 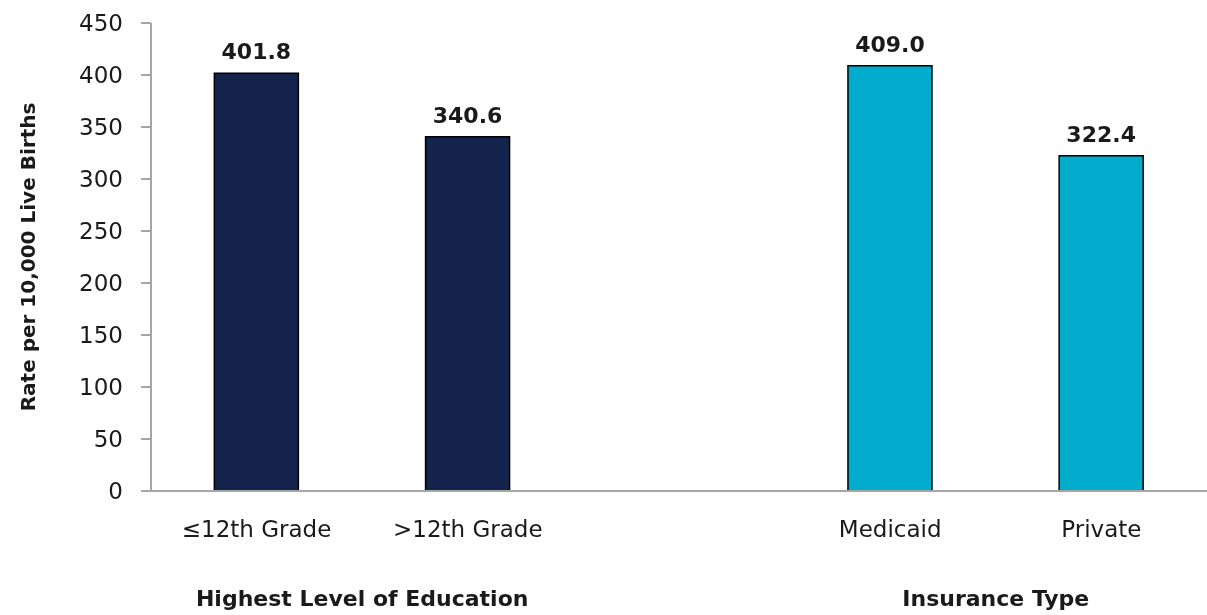 What do you see at coordinates (101, 127) in the screenshot?
I see `y-tick-label: 350` at bounding box center [101, 127].